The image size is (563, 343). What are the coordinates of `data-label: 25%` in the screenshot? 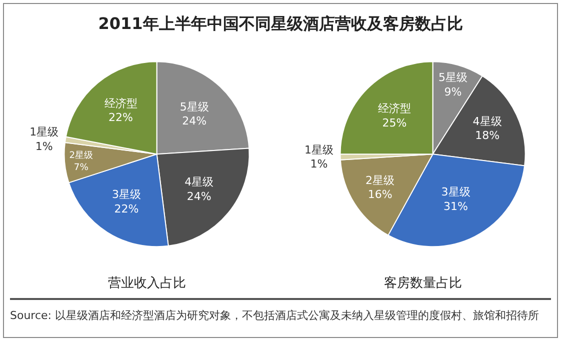 It's located at (394, 123).